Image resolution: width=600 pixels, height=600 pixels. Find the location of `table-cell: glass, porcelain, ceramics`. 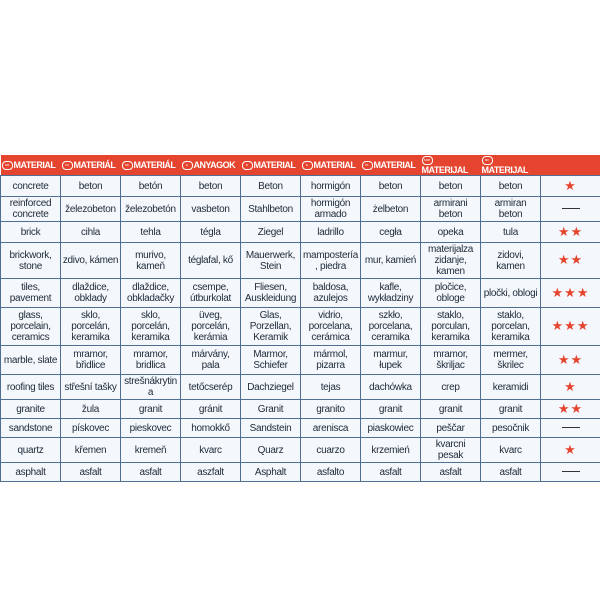

table-cell: glass, porcelain, ceramics is located at coordinates (30, 327).